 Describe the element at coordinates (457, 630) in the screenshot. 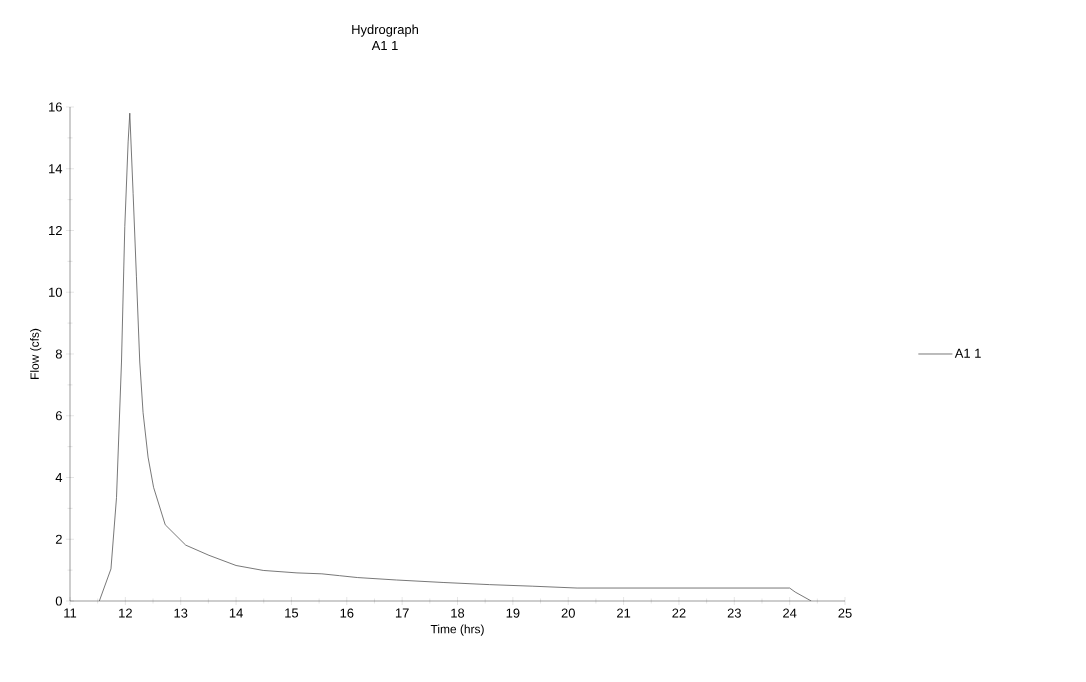

I see `x-axis-title: Time (hrs)` at that location.